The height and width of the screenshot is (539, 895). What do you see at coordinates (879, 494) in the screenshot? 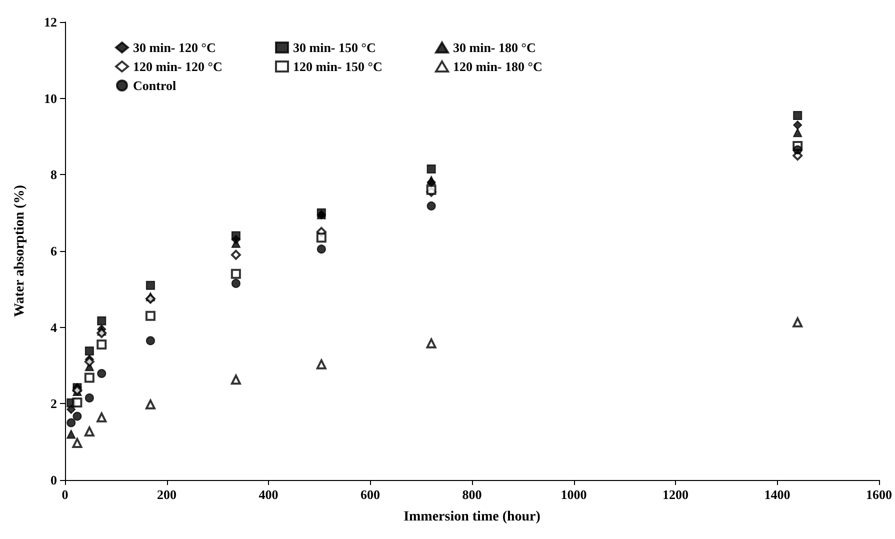
I see `x-tick-label: 1600` at bounding box center [879, 494].